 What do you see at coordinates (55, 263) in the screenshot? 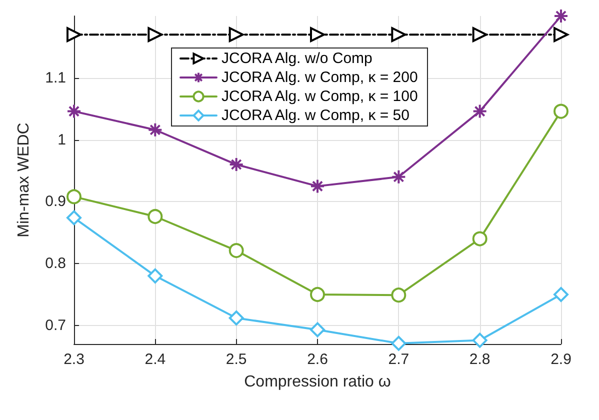
I see `y-tick-label: 0.8` at bounding box center [55, 263].